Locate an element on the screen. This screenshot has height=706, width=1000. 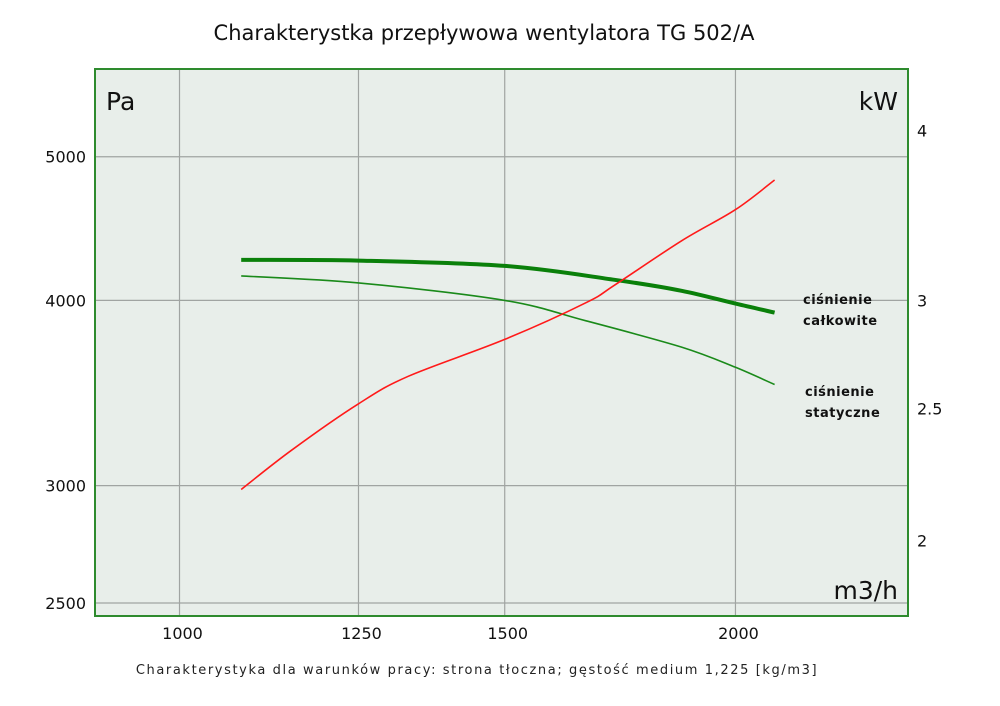
y-right-unit-label: kW is located at coordinates (878, 101).